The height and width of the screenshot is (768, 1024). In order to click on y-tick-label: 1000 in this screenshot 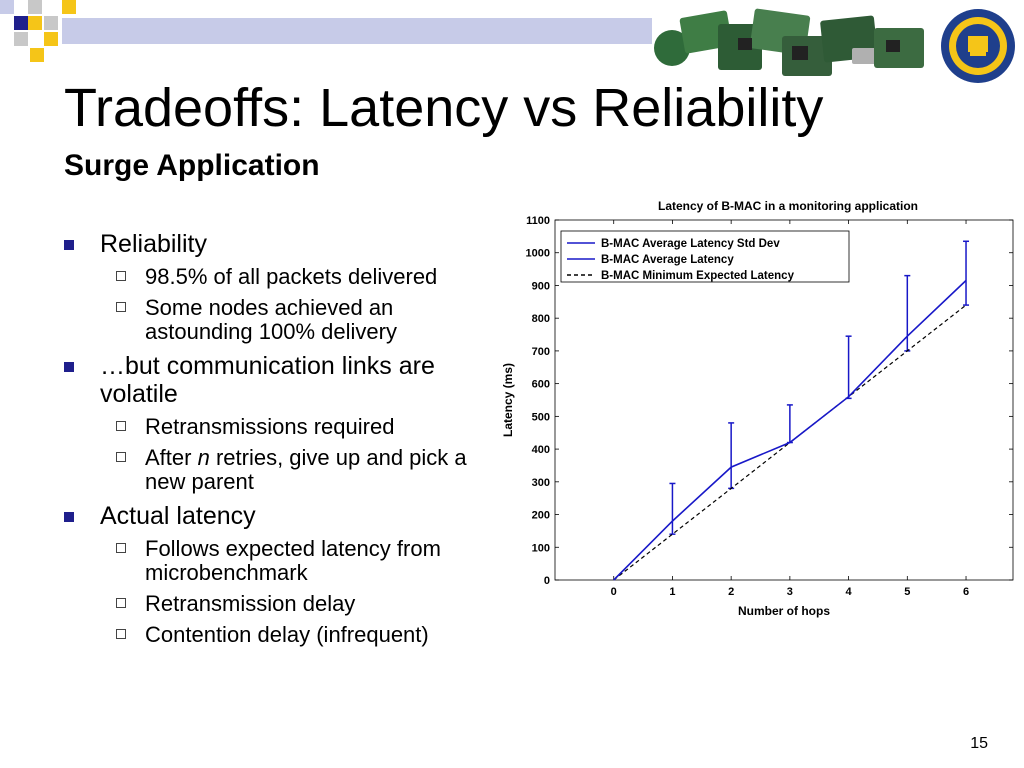, I will do `click(538, 254)`.